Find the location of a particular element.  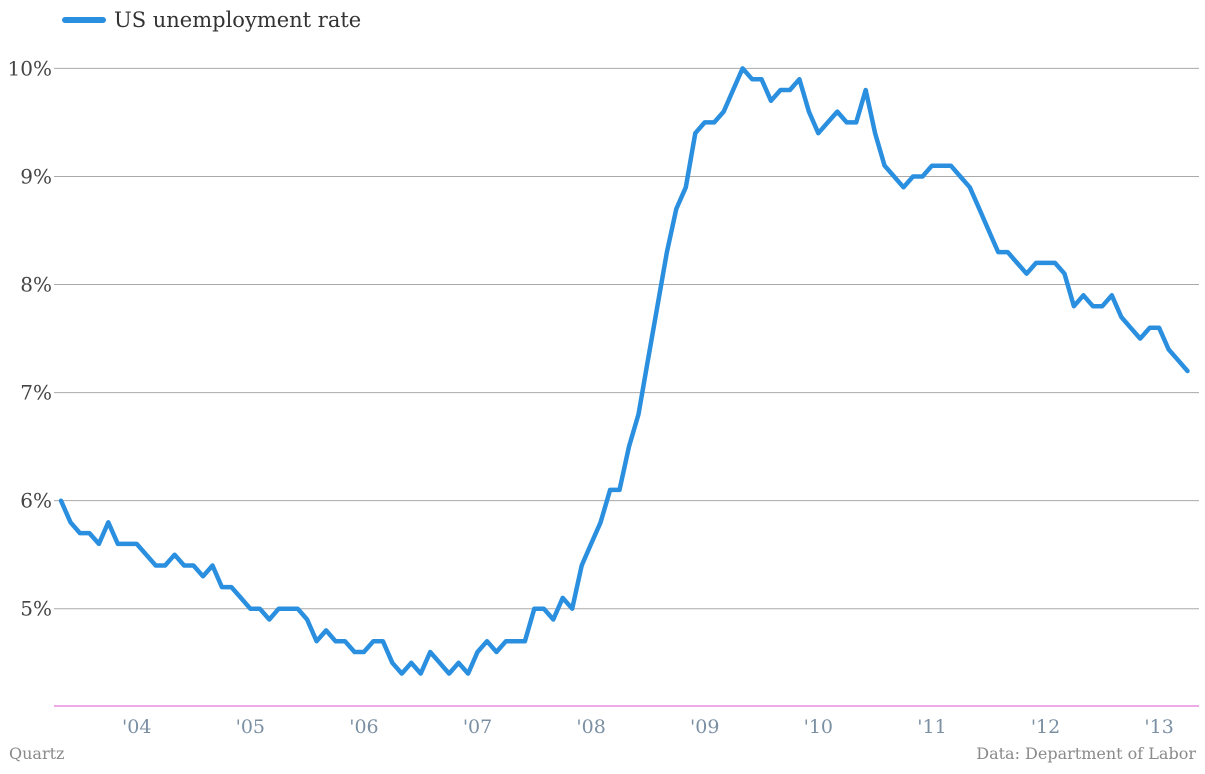

source-label: Data: Department of Labor is located at coordinates (1086, 753).